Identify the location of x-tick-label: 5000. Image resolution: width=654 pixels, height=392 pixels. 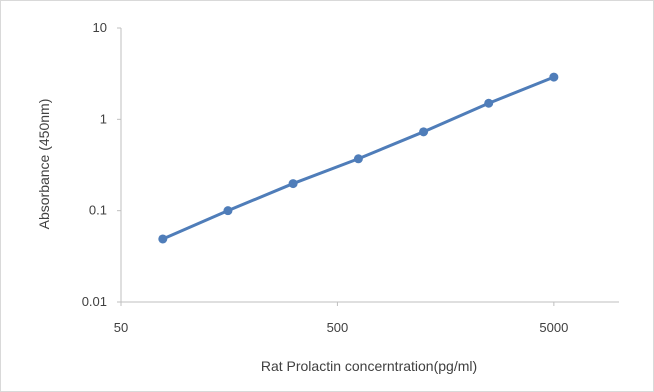
(553, 327).